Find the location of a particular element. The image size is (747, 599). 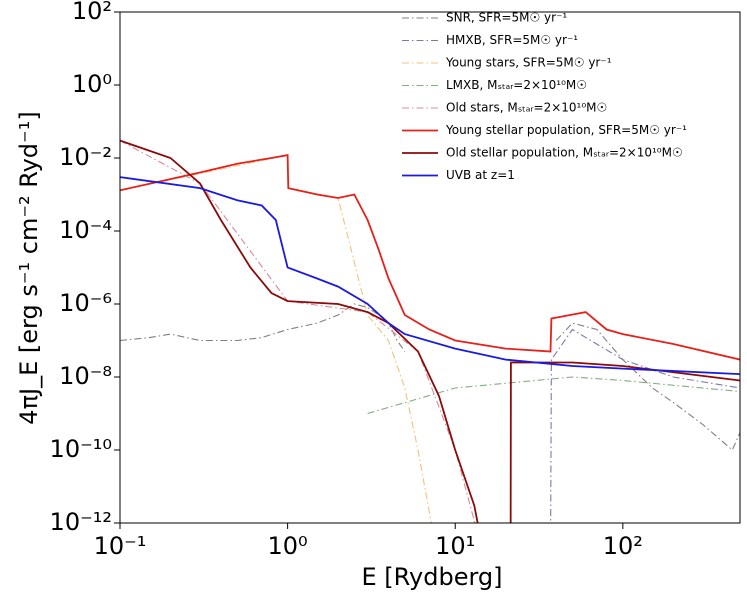

legend-label: UVB at z=1 is located at coordinates (480, 175).